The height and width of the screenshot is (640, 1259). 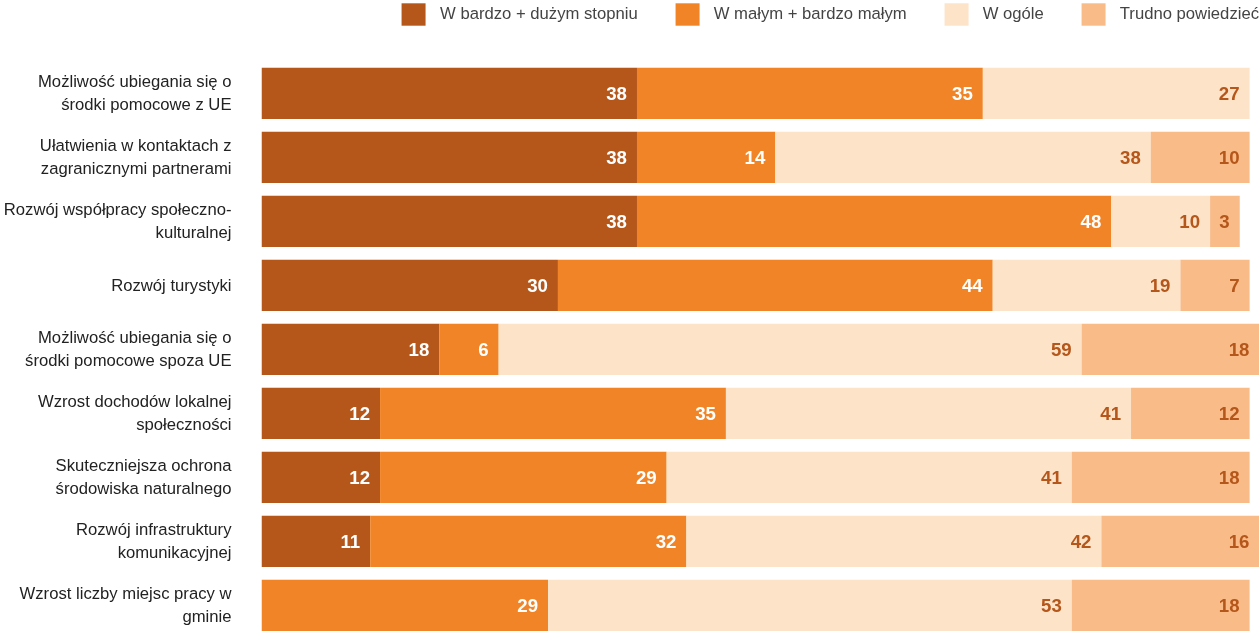 What do you see at coordinates (135, 157) in the screenshot?
I see `y-tick-label: Ułatwienia w kontaktach z zagranicznymi partnerami` at bounding box center [135, 157].